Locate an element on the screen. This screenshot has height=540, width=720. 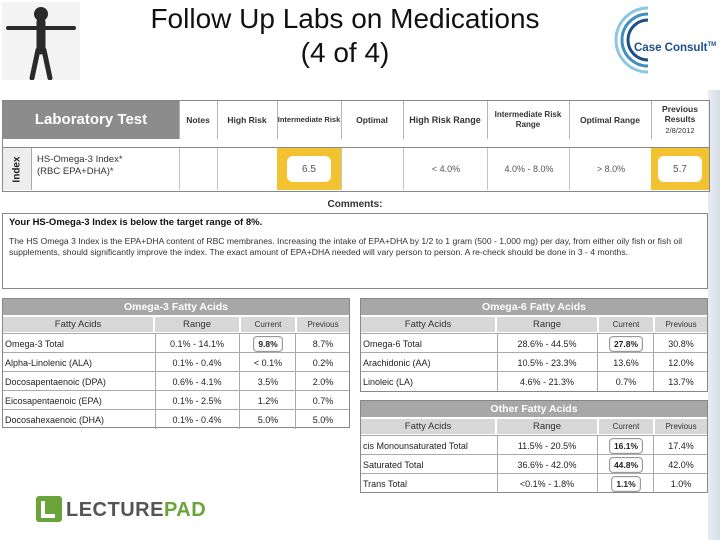
cell-intermediate-risk: 6.5 is located at coordinates (309, 169).